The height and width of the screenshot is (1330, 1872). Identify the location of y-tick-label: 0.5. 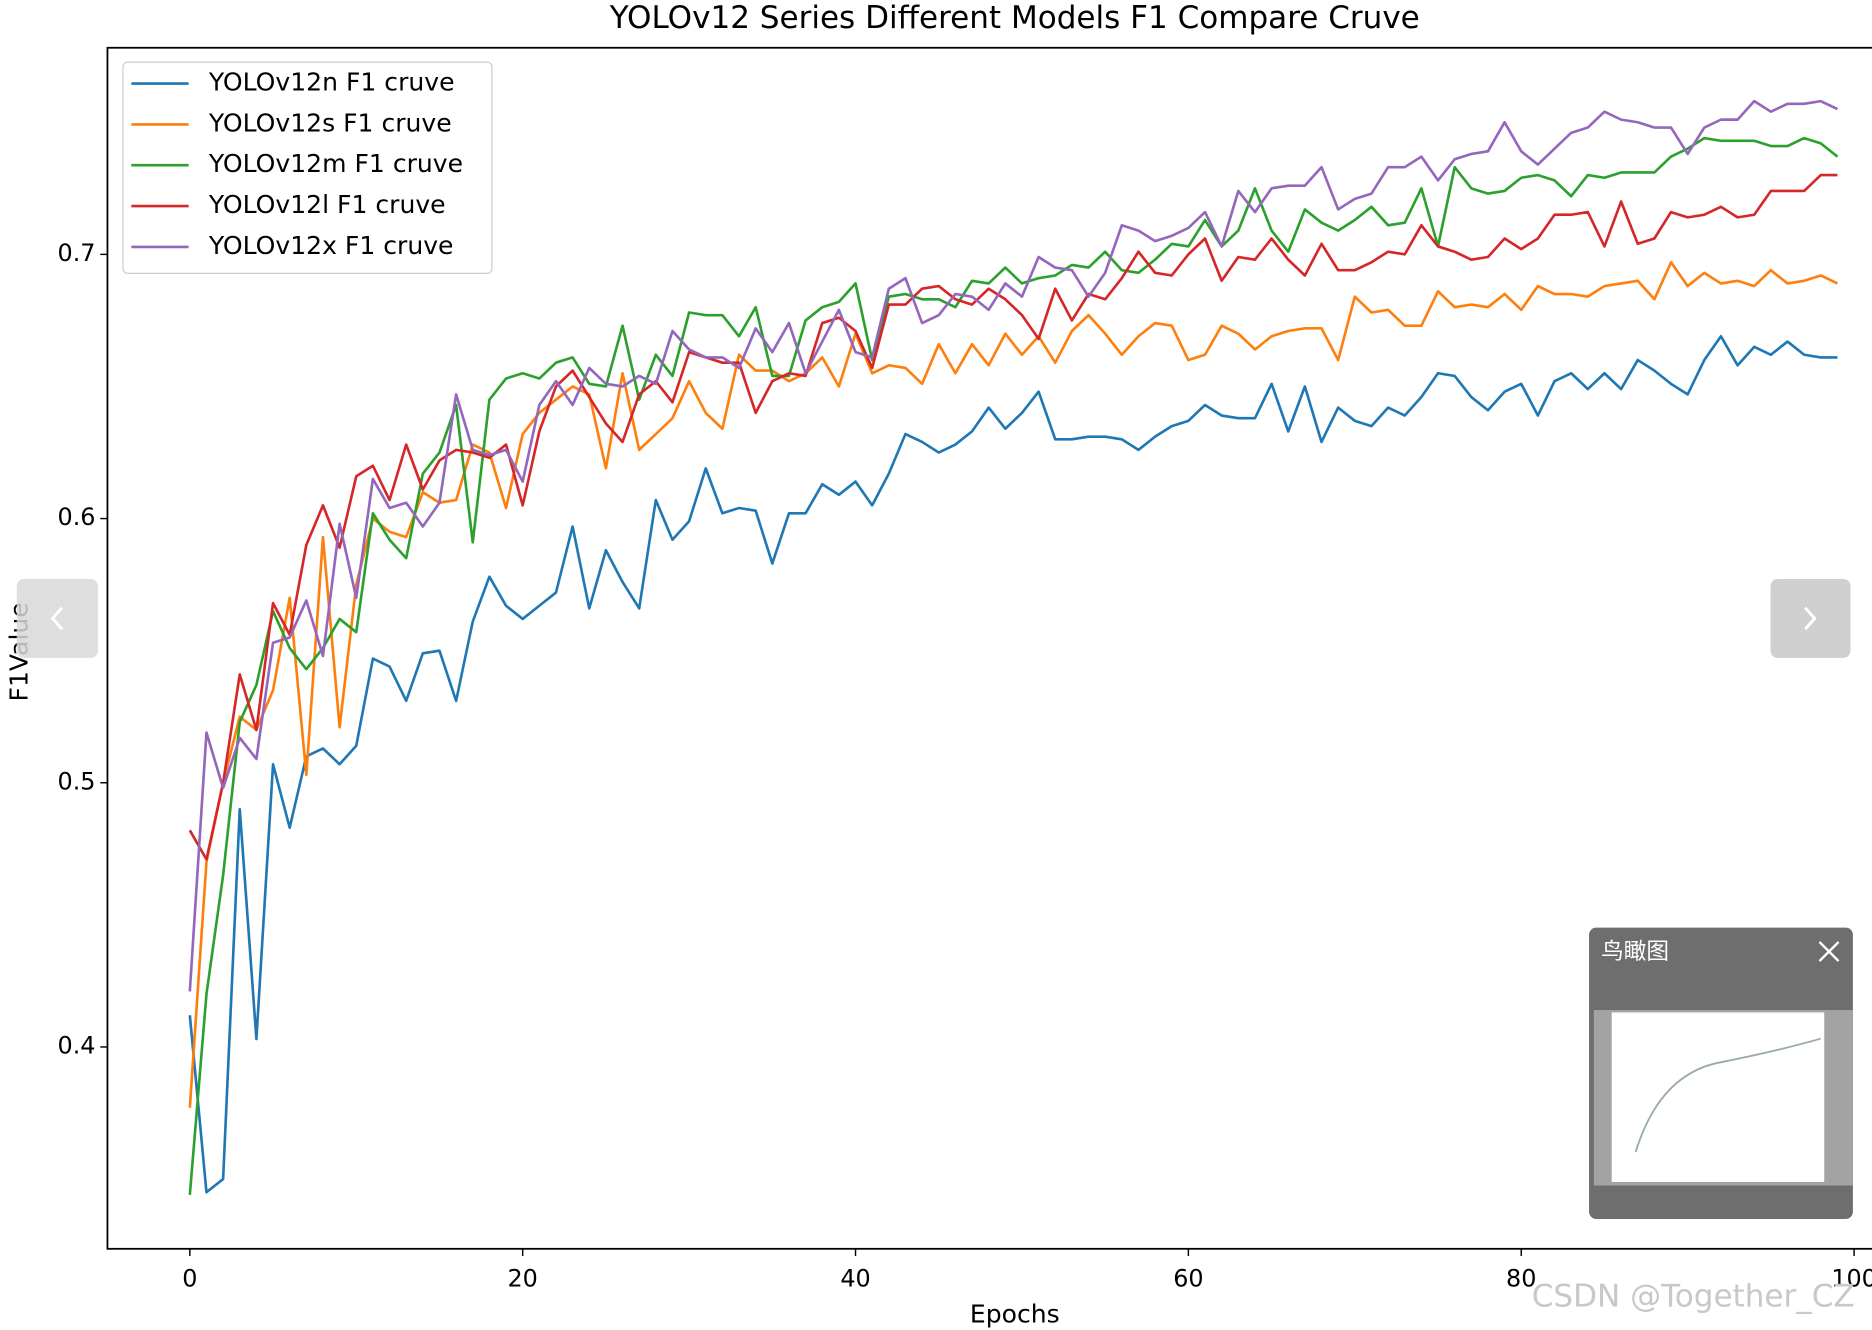
(77, 781).